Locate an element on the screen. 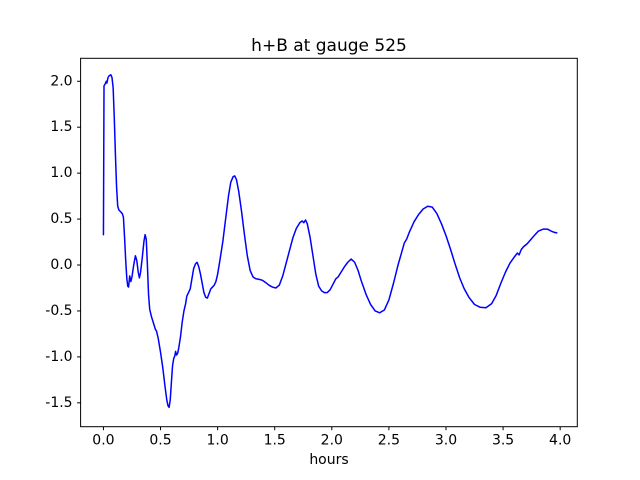 Image resolution: width=640 pixels, height=480 pixels. x-tick-label: 4.0 is located at coordinates (560, 440).